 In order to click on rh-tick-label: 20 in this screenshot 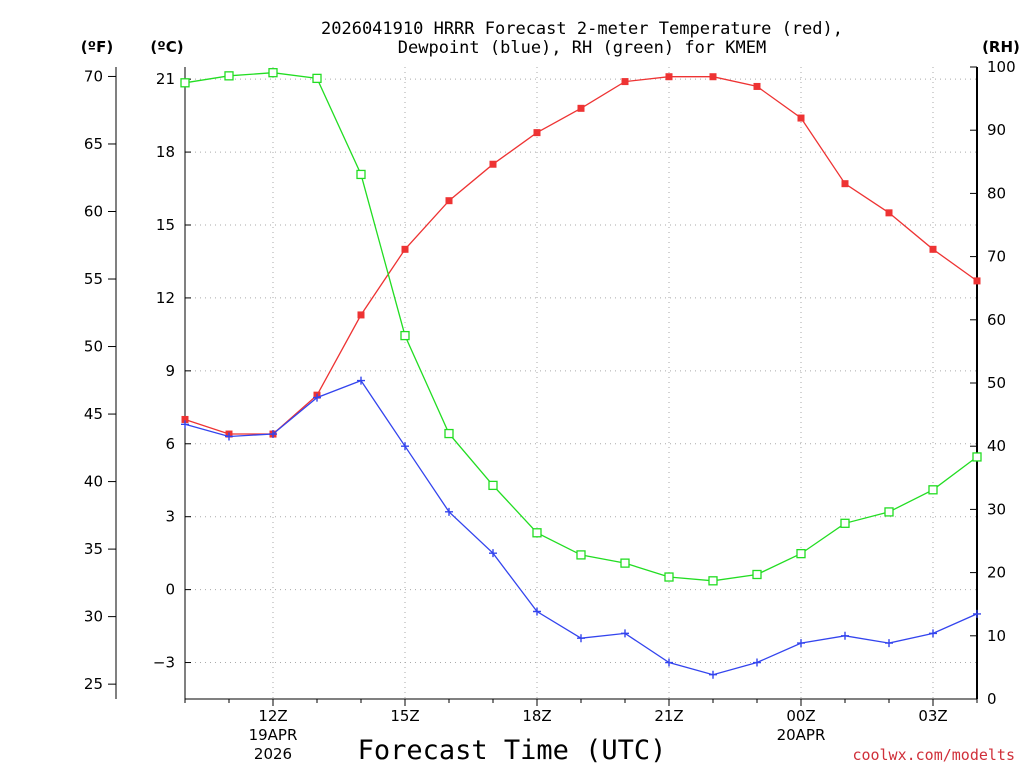, I will do `click(996, 573)`.